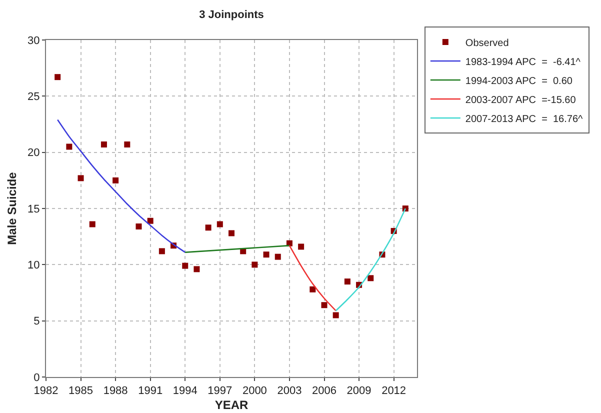 The width and height of the screenshot is (601, 413). What do you see at coordinates (231, 15) in the screenshot?
I see `chart-title: 3 Joinpoints` at bounding box center [231, 15].